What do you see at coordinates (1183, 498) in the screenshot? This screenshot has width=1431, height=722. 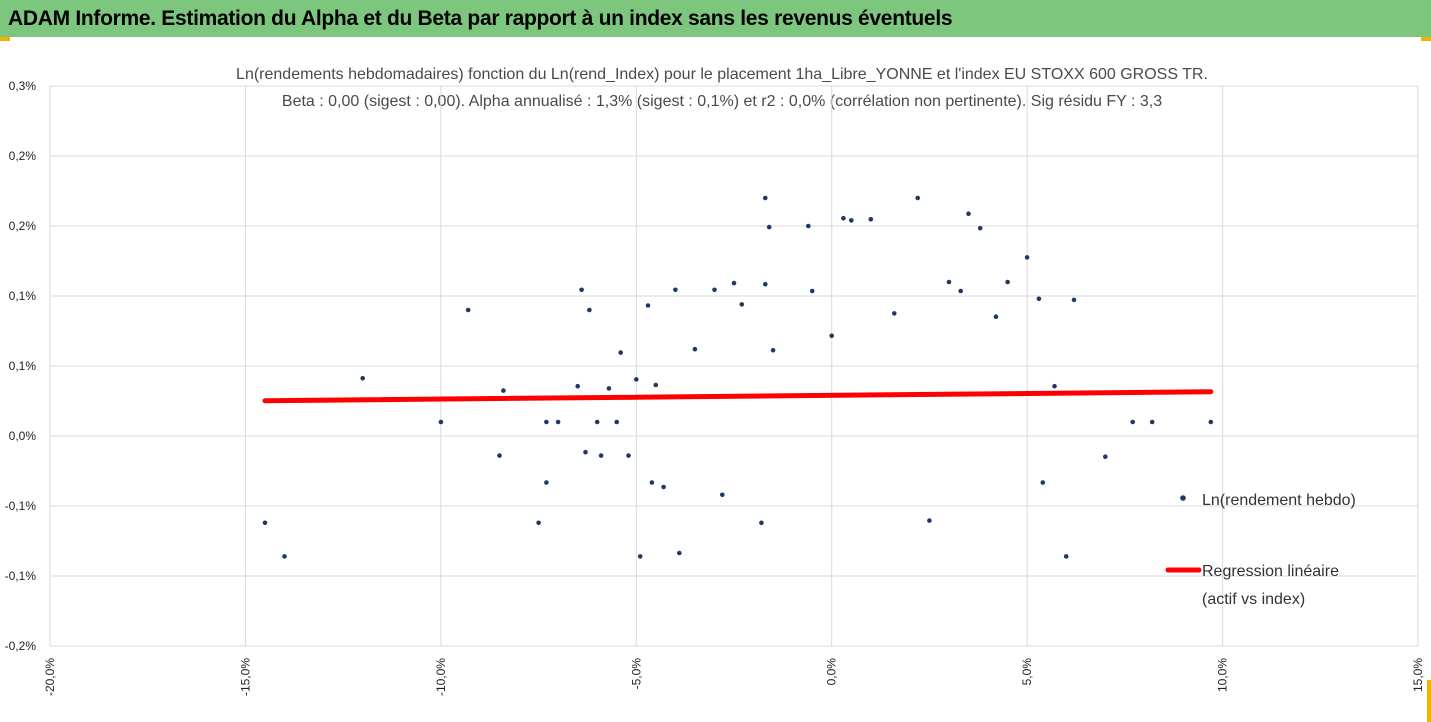 I see `legend-marker-points` at bounding box center [1183, 498].